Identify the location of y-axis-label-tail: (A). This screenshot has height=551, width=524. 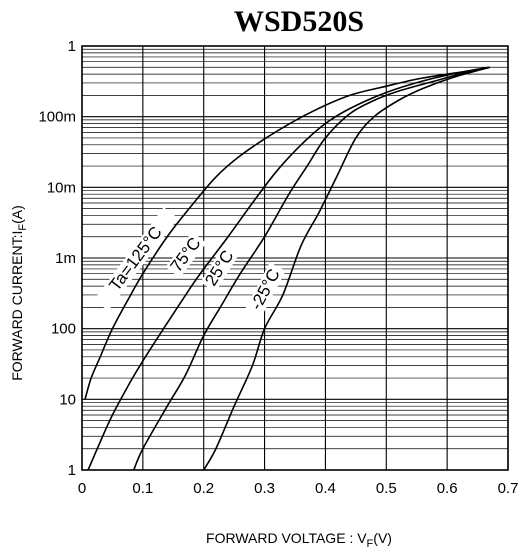
(17, 214).